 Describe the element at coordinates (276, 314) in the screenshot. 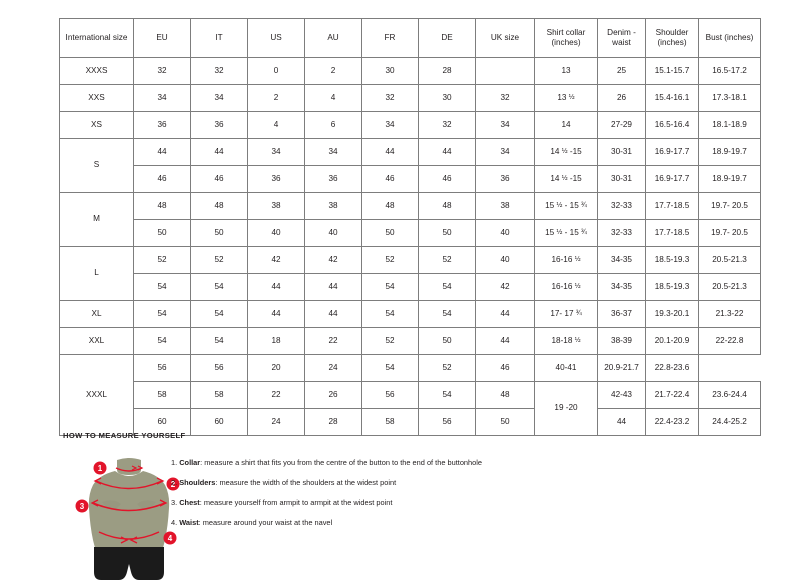

I see `cell-us: 44` at that location.